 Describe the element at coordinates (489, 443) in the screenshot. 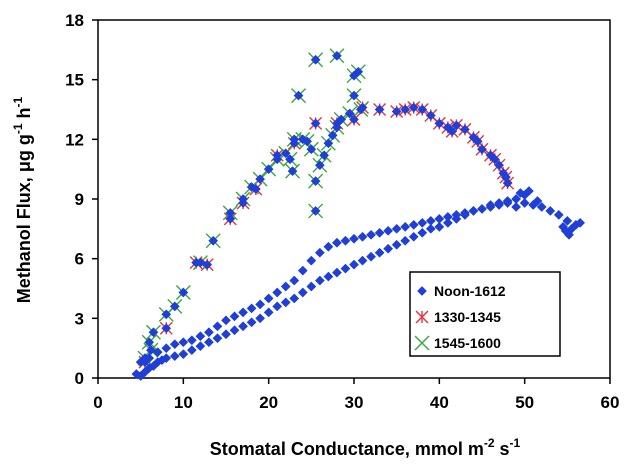

I see `xlabel_parts-part: -2` at that location.